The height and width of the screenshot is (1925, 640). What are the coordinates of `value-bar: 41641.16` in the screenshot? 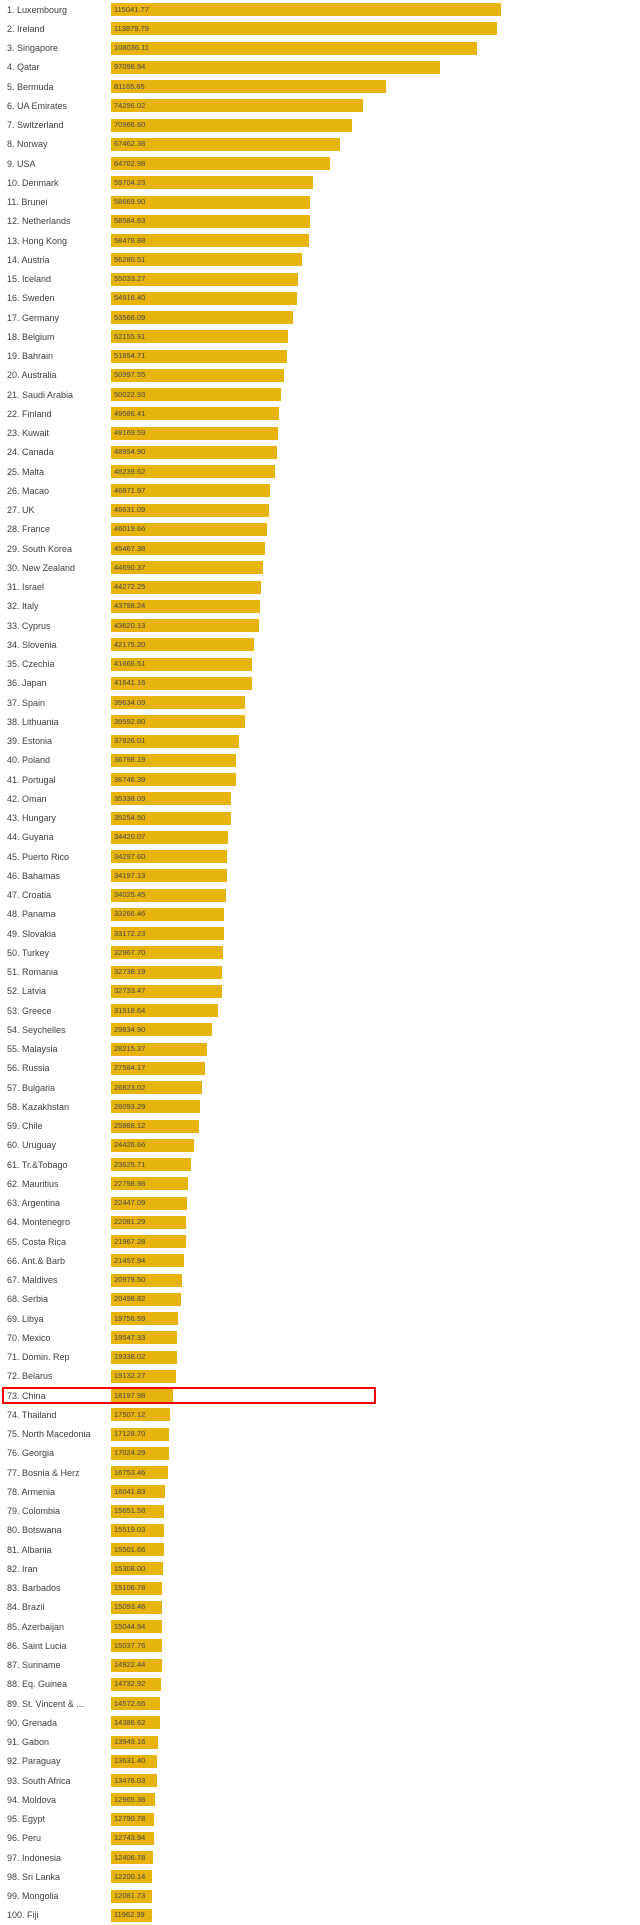 It's located at (182, 683).